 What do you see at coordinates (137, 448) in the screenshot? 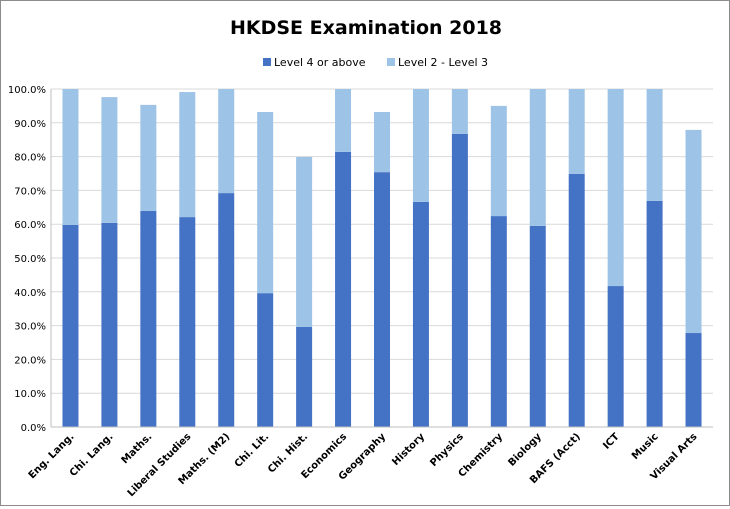
I see `x-tick-label: Maths.` at bounding box center [137, 448].